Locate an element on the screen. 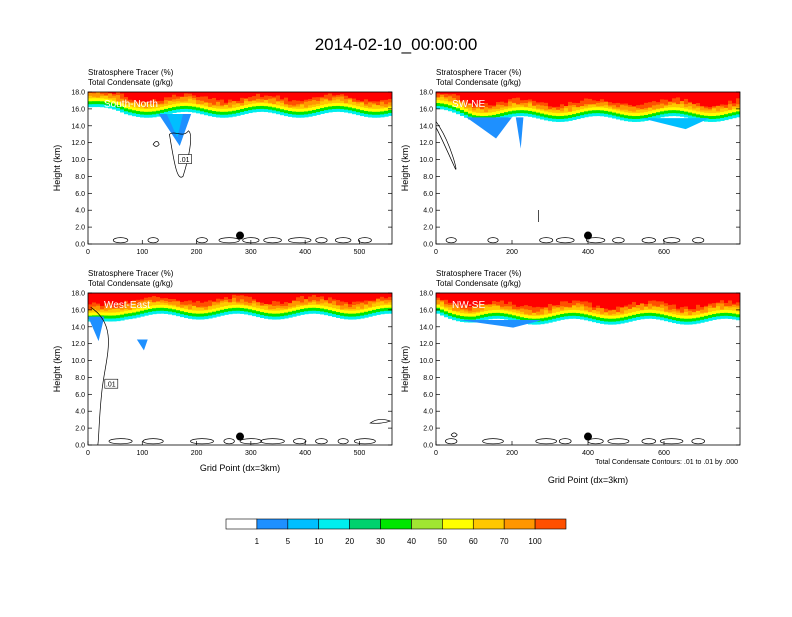  colorbar-label: 30 is located at coordinates (380, 541).